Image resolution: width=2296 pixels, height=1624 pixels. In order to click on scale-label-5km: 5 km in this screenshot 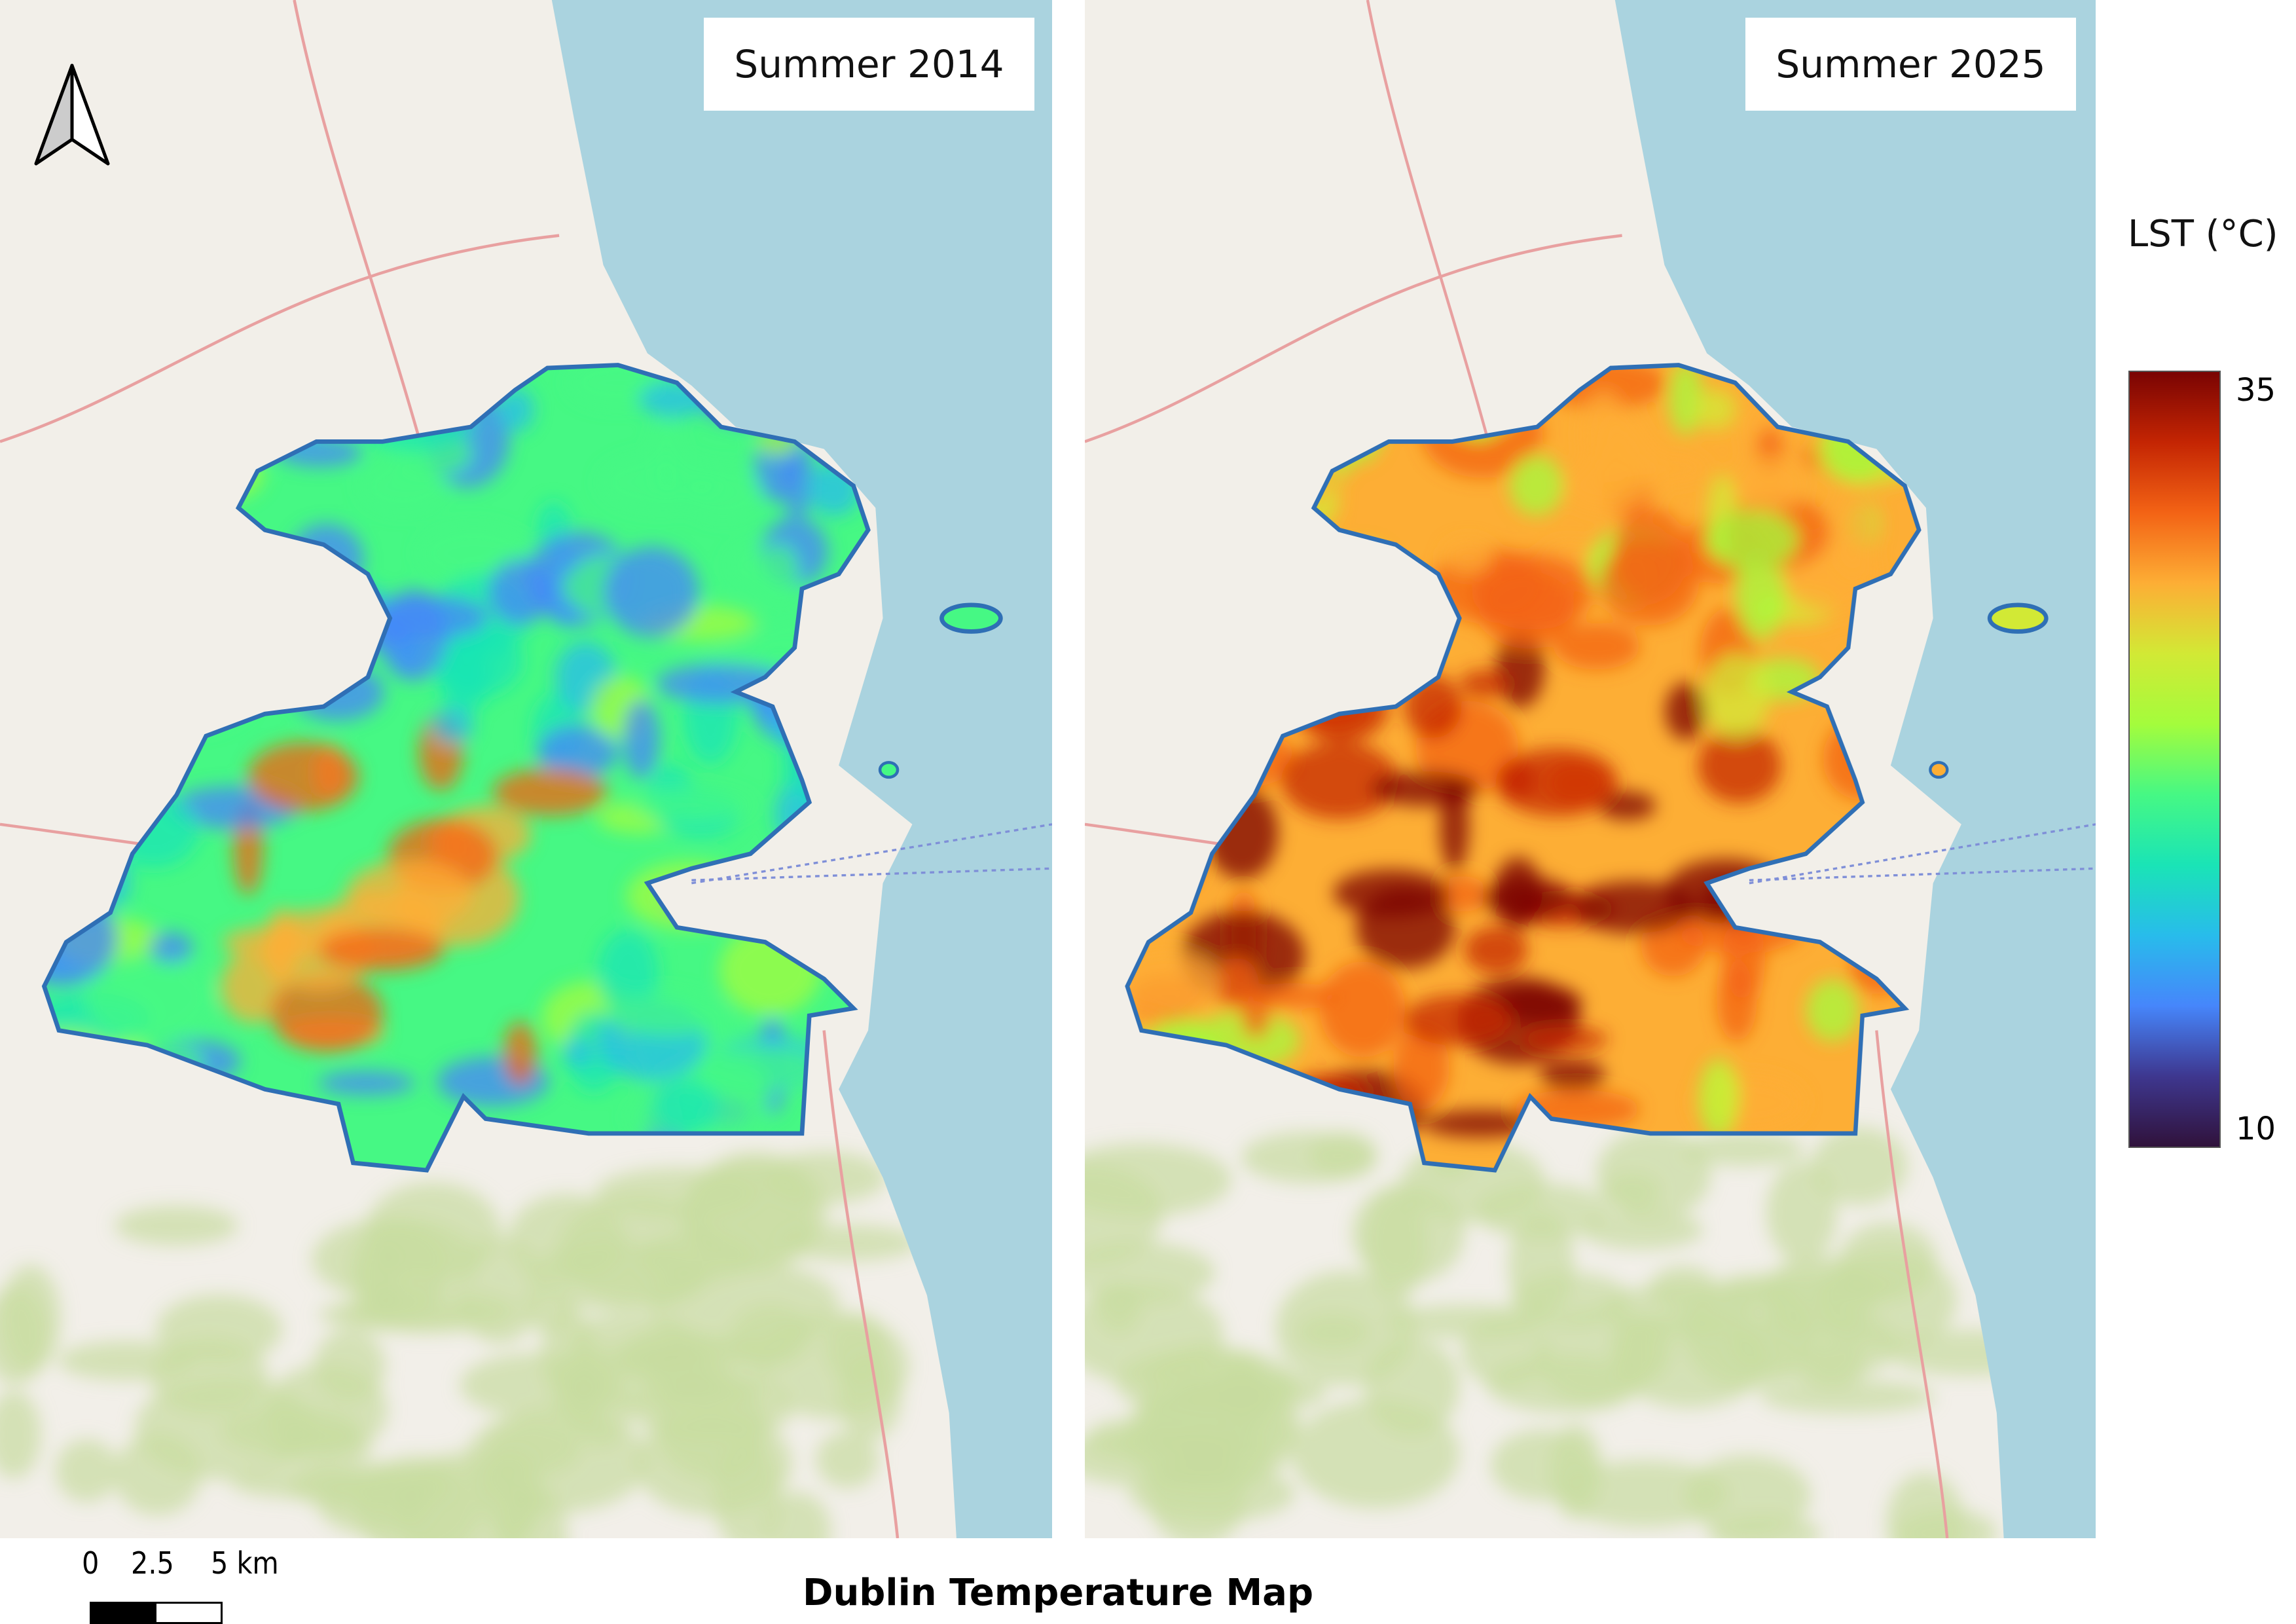, I will do `click(245, 1563)`.